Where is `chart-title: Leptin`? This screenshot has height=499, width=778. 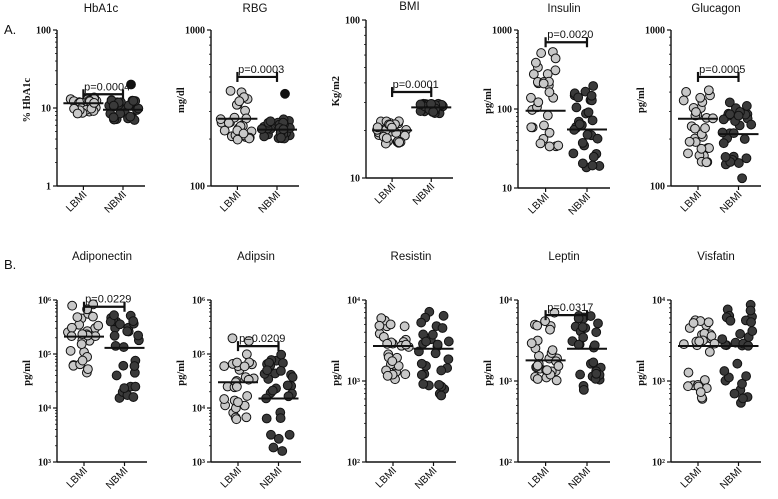 chart-title: Leptin is located at coordinates (563, 257).